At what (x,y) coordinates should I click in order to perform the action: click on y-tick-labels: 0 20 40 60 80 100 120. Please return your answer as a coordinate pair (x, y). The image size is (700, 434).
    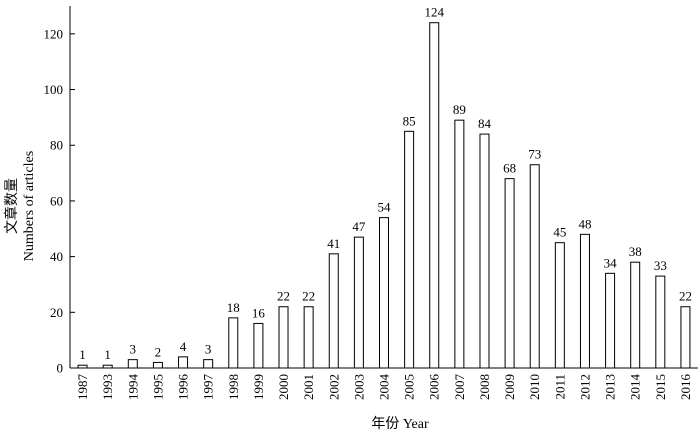
    Looking at the image, I should click on (54, 200).